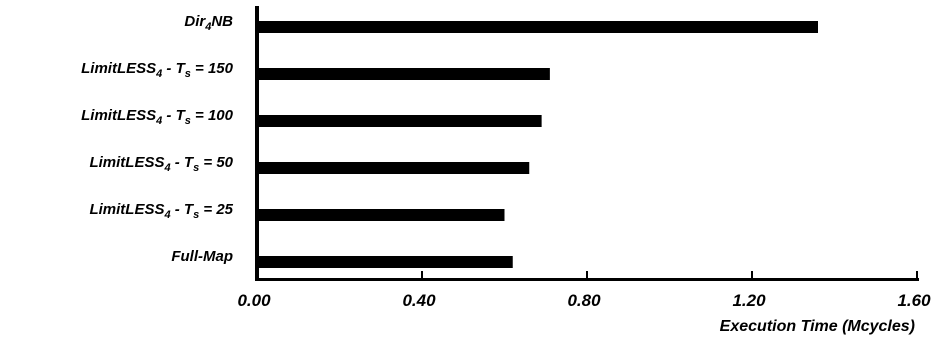  I want to click on x-tick-label-0: 0.00, so click(254, 300).